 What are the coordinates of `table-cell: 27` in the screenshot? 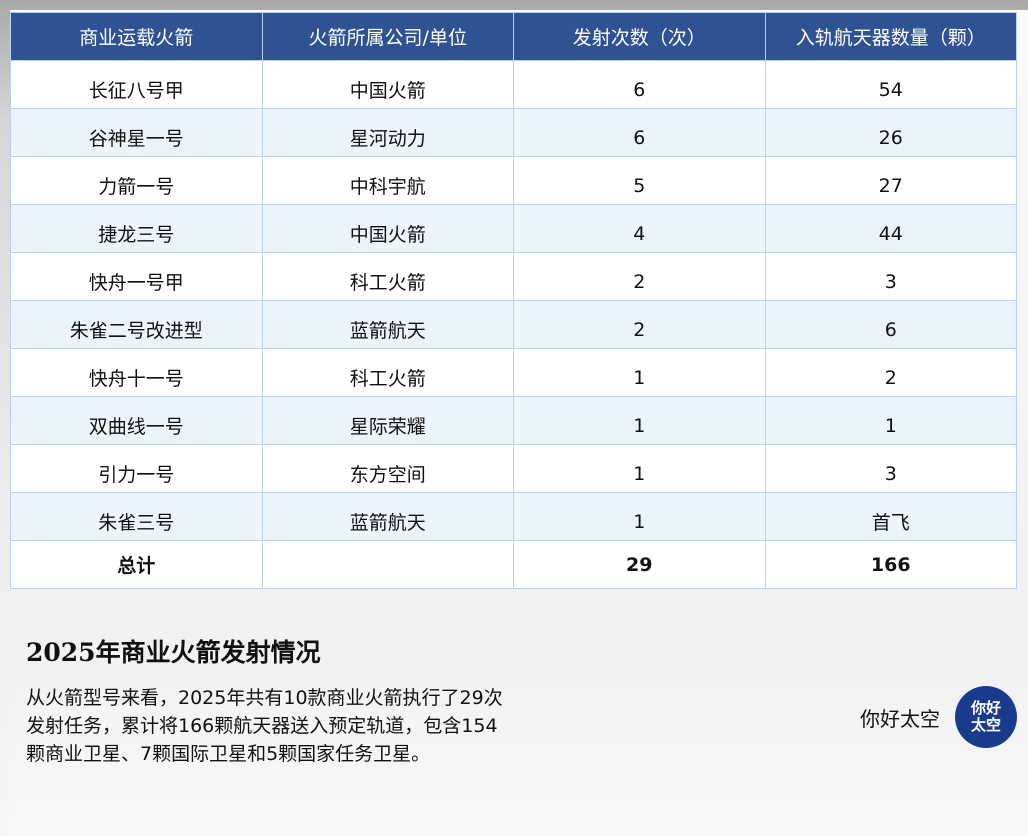 It's located at (890, 180).